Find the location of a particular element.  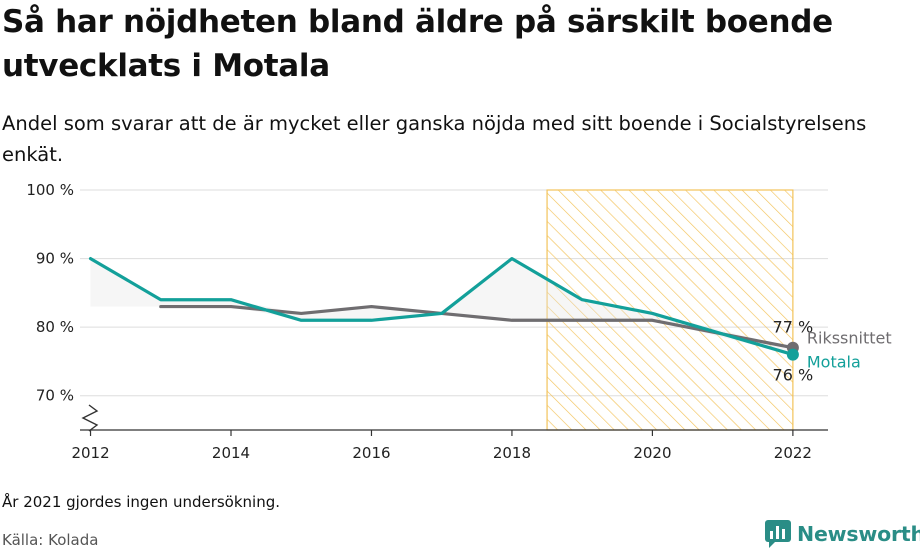

source-credit: Källa: Kolada is located at coordinates (50, 540).